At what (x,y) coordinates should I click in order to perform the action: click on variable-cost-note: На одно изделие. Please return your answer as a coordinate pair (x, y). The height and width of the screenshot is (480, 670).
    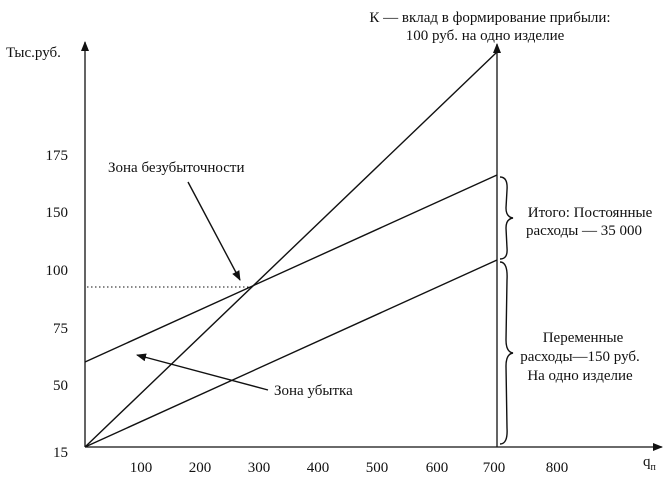
    Looking at the image, I should click on (580, 376).